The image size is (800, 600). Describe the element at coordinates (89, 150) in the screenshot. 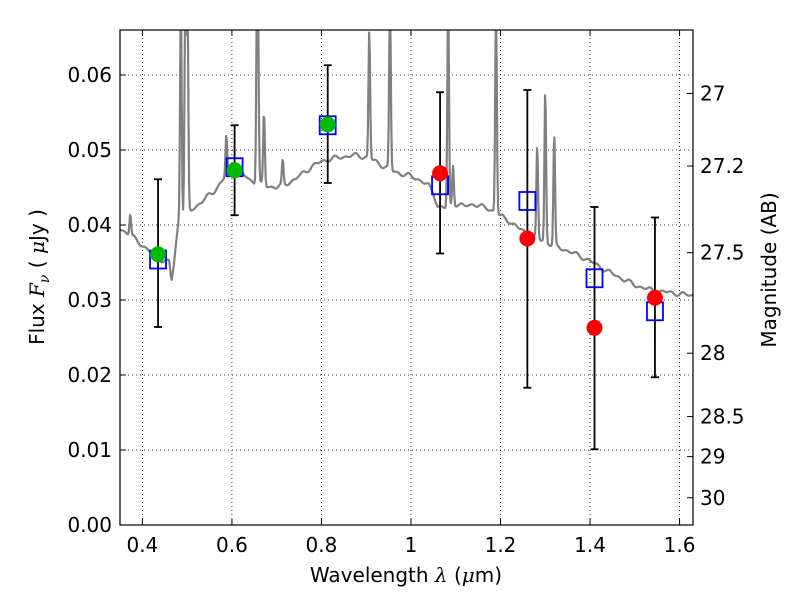

I see `y-tick-label: 0.05` at that location.